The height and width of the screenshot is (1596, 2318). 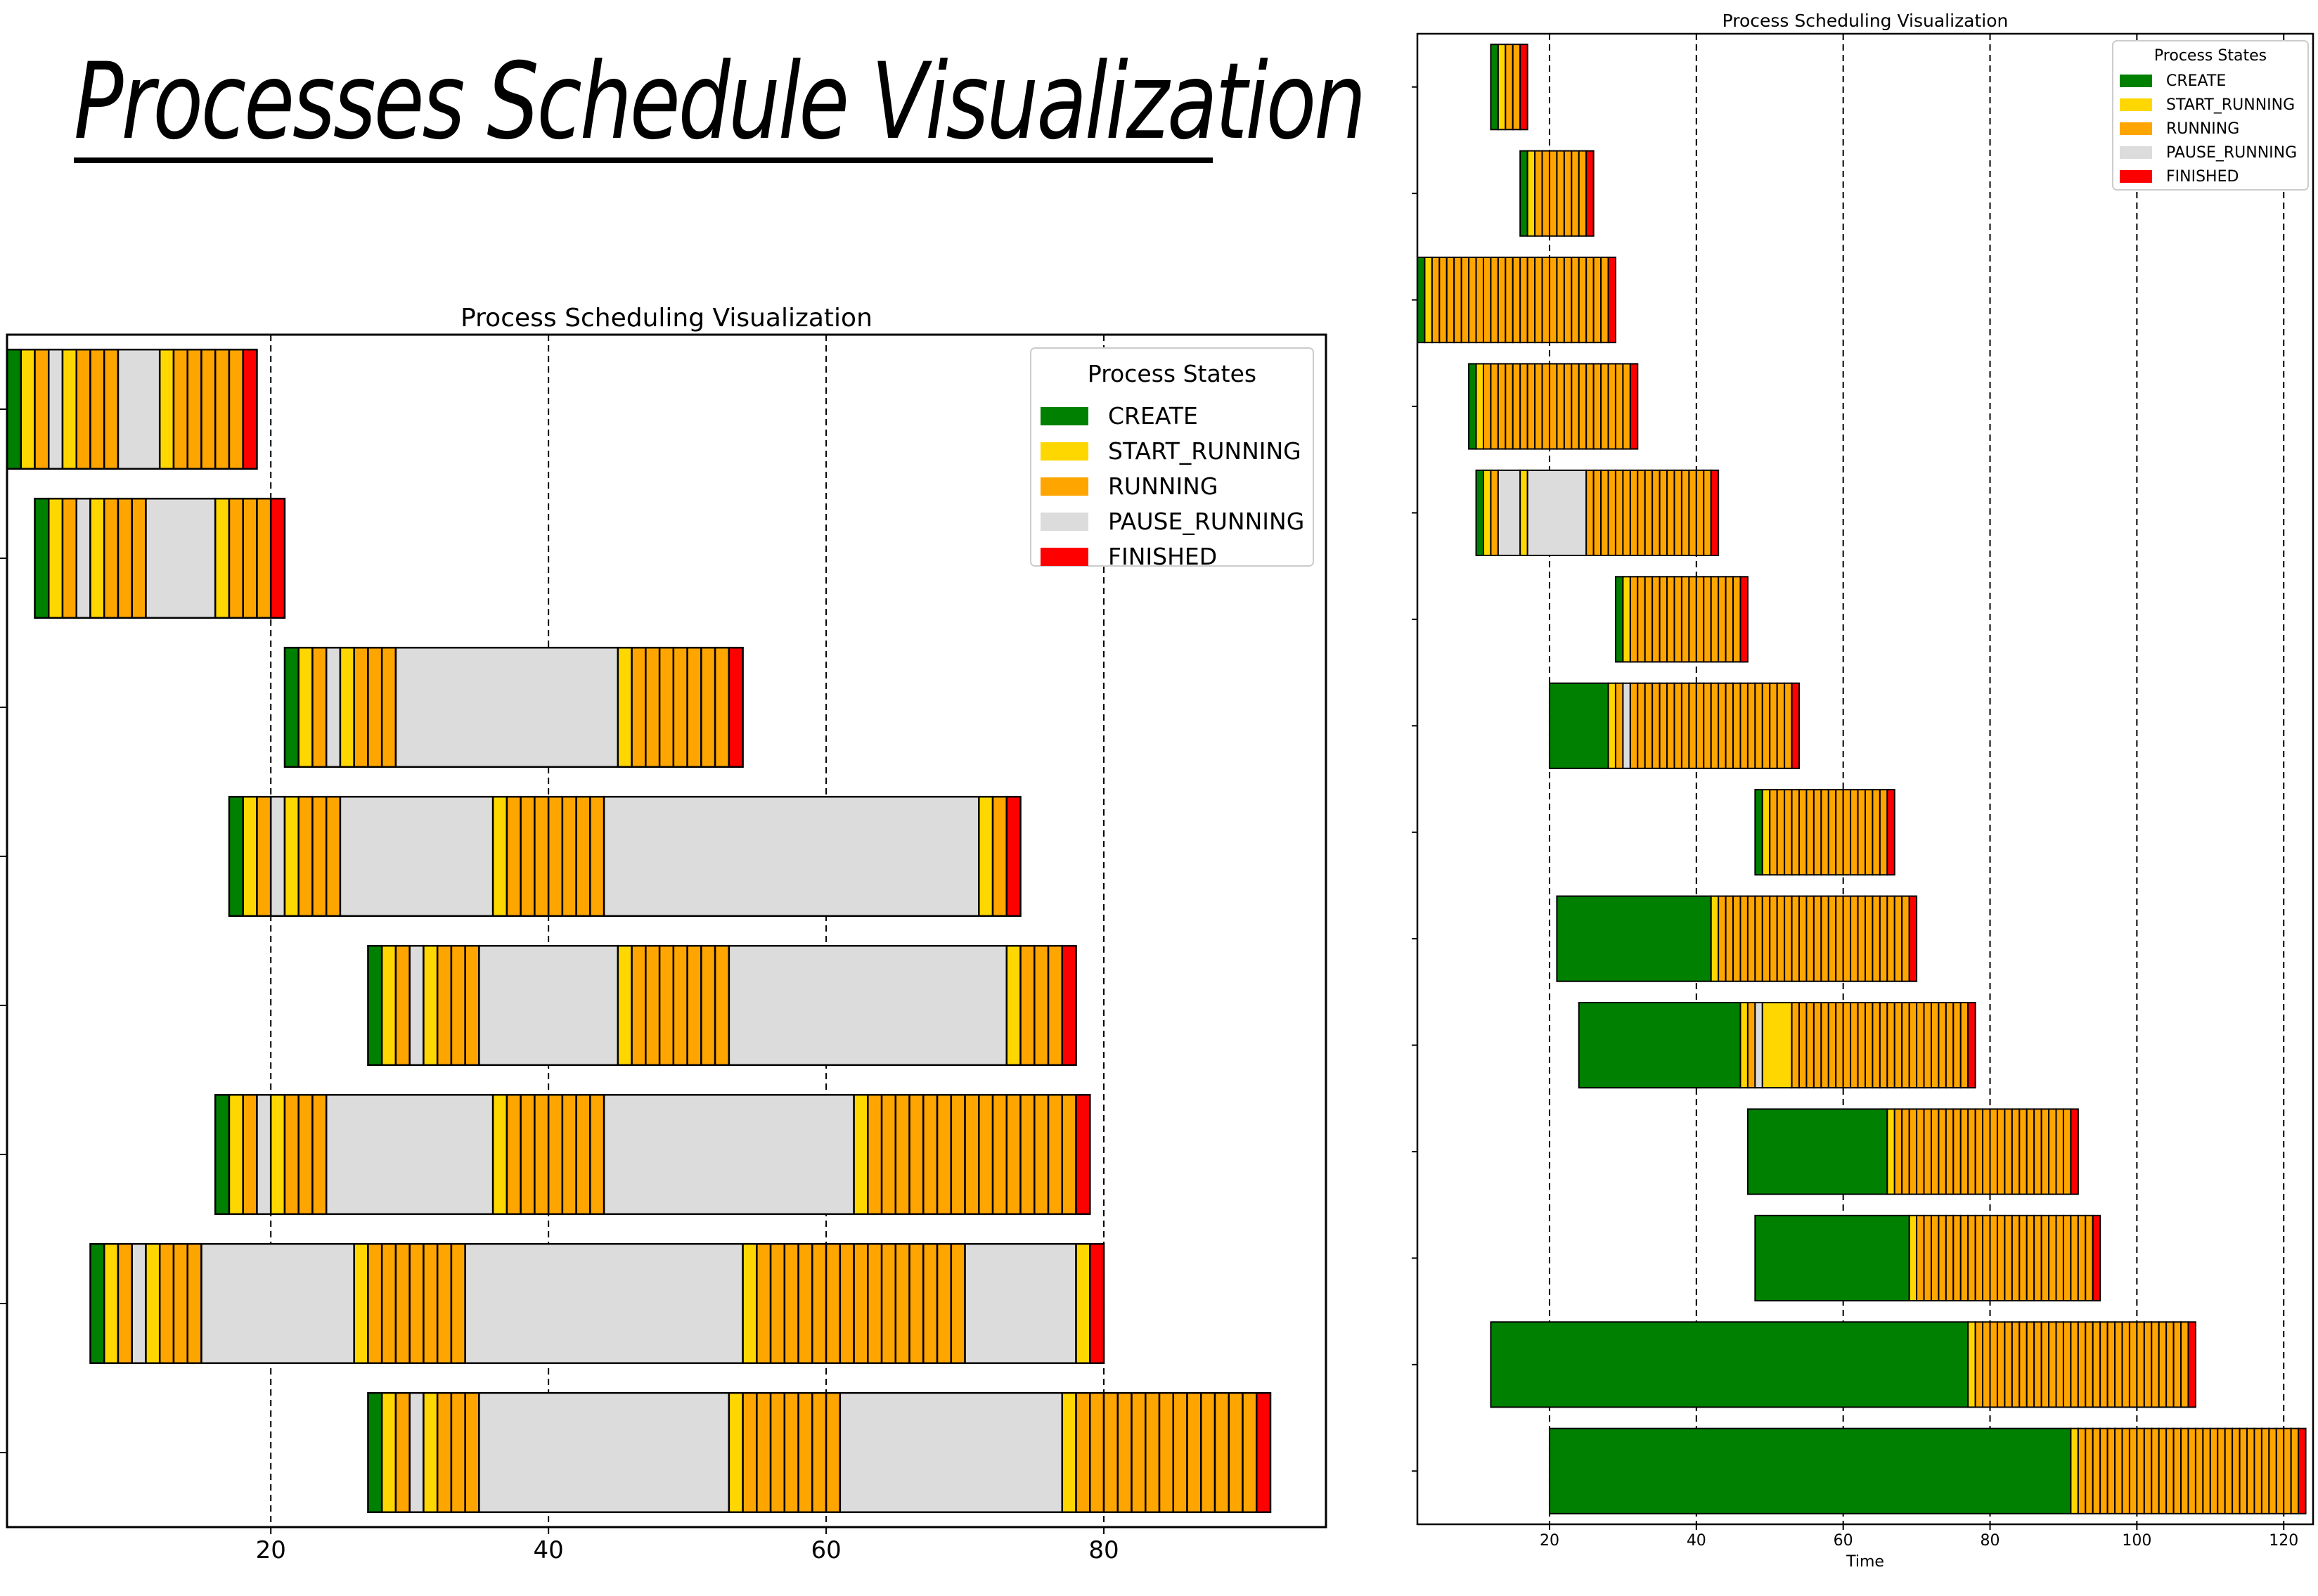 I want to click on legend-label: CREATE, so click(x=1153, y=416).